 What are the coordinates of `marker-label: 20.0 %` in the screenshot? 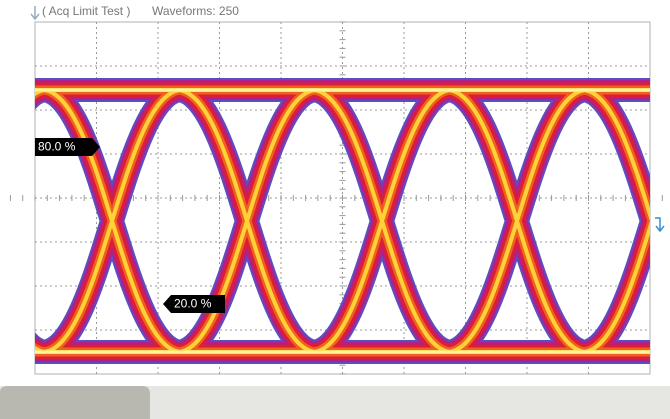 It's located at (193, 304).